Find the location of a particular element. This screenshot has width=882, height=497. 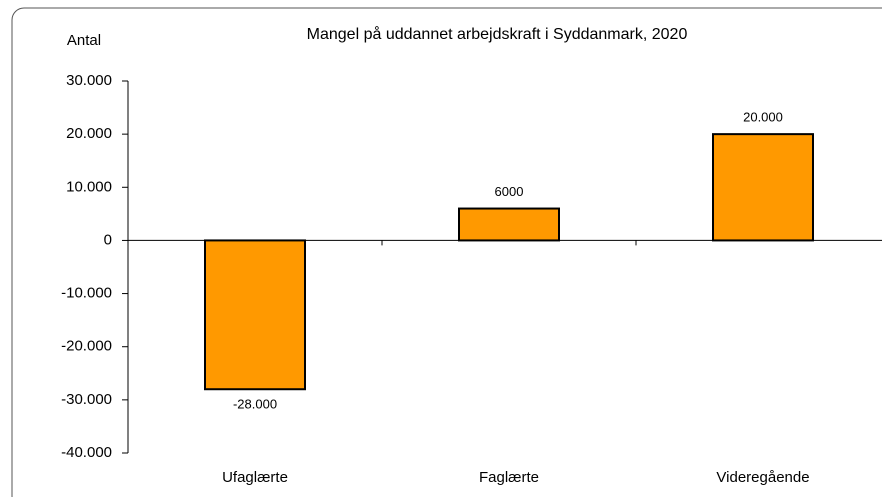

x-tick-label: Ufaglærte is located at coordinates (255, 477).